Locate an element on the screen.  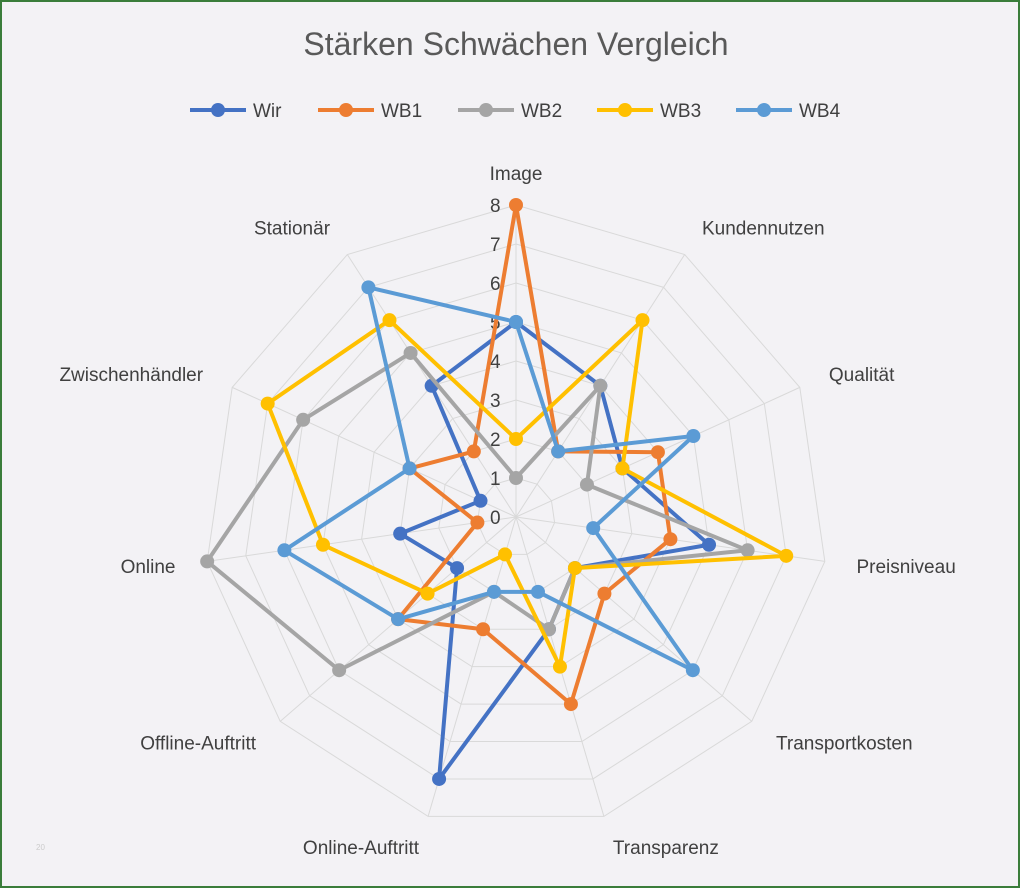
legend-label: WB4 is located at coordinates (820, 111).